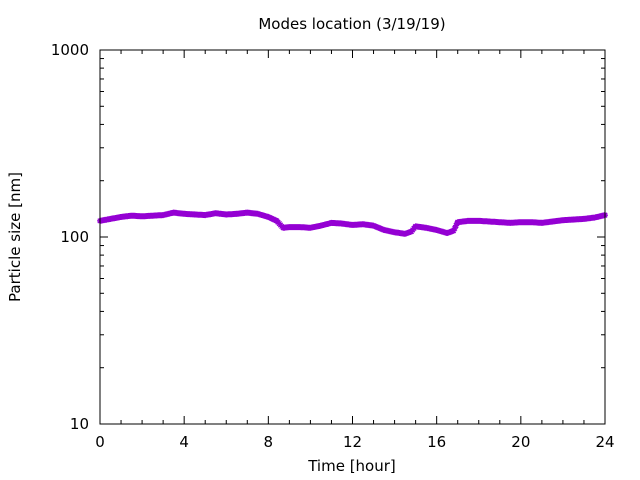  Describe the element at coordinates (79, 424) in the screenshot. I see `y-tick-label: 10` at that location.